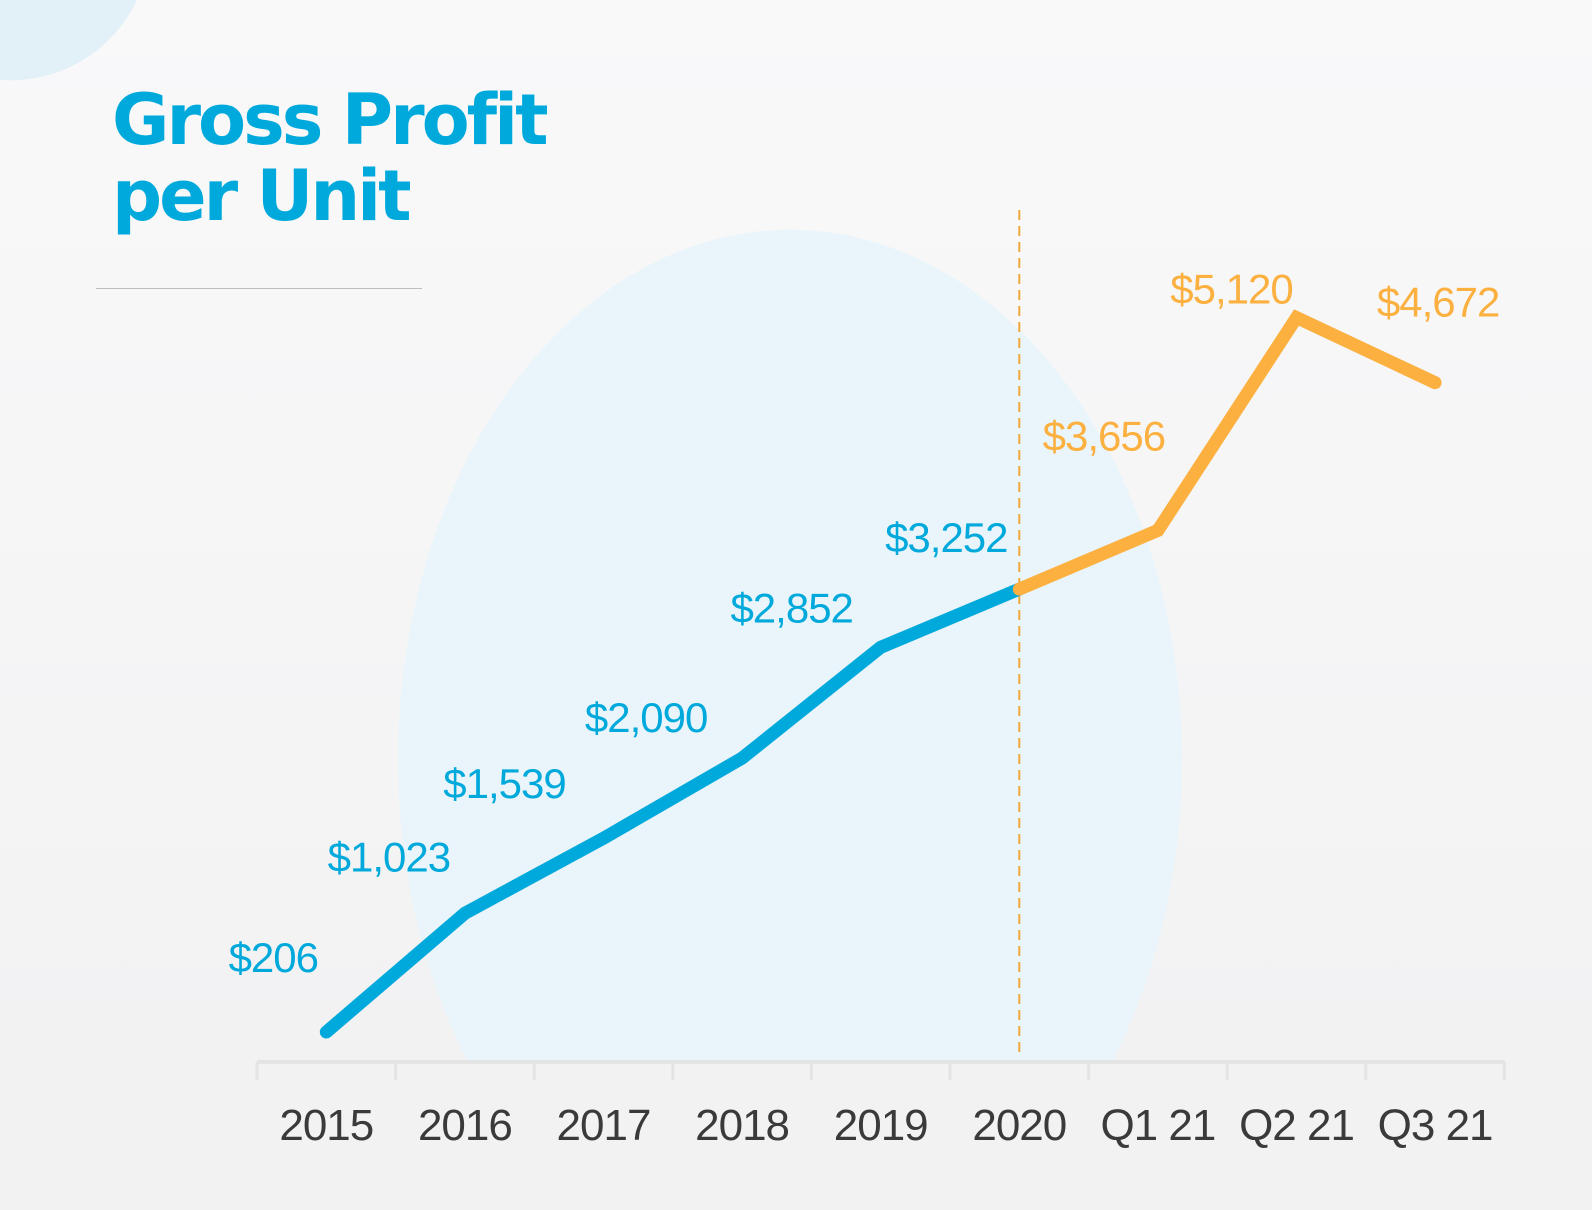  I want to click on decorative-corner-circle, so click(68, 40).